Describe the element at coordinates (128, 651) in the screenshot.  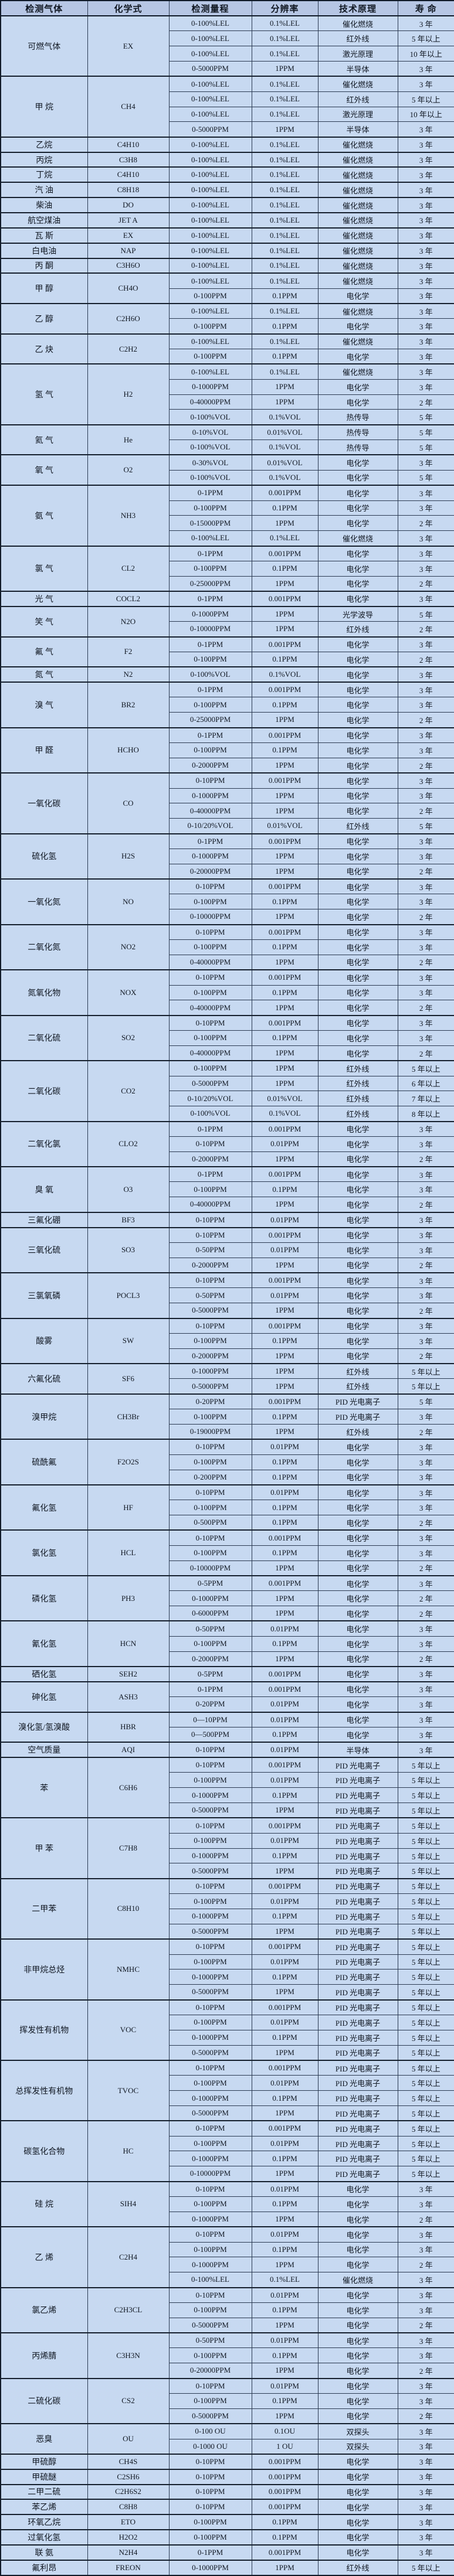
I see `formula-cell: F2` at that location.